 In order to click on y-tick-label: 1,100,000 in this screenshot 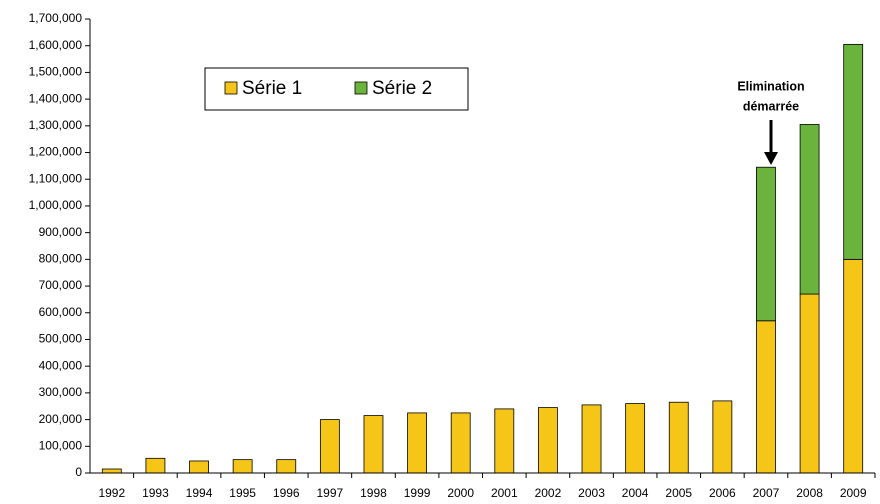, I will do `click(56, 178)`.